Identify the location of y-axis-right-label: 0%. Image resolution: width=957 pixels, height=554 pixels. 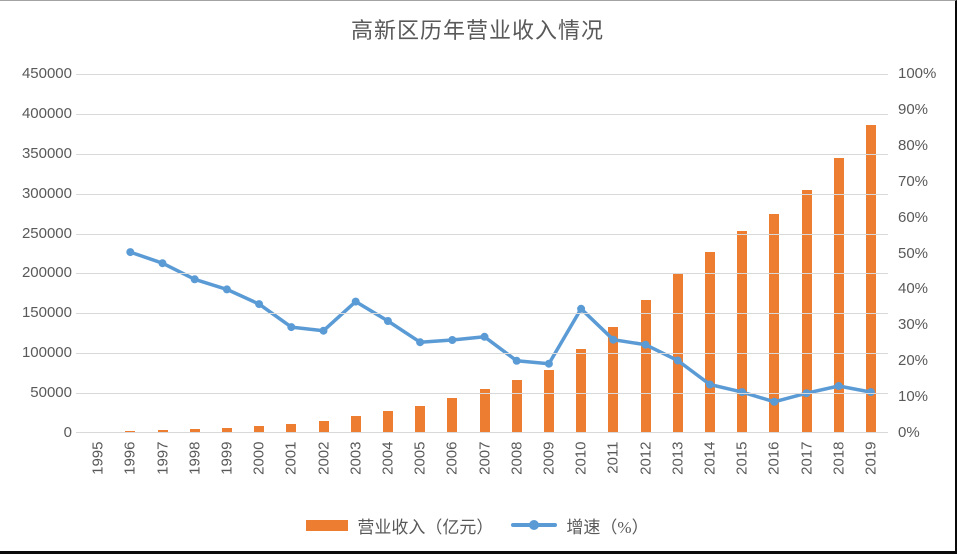
(909, 432).